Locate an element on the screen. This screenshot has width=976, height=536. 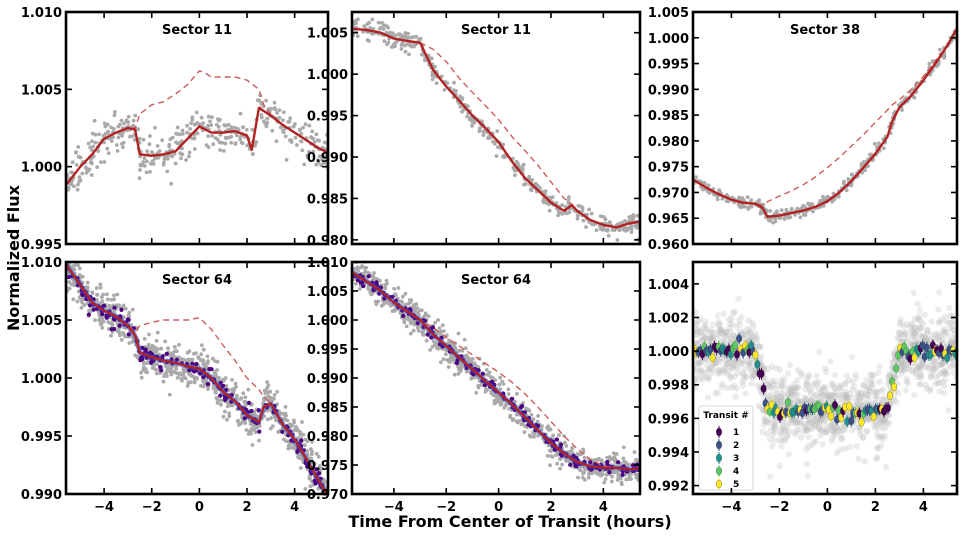
y-tick-label: 0.980 is located at coordinates (327, 437).